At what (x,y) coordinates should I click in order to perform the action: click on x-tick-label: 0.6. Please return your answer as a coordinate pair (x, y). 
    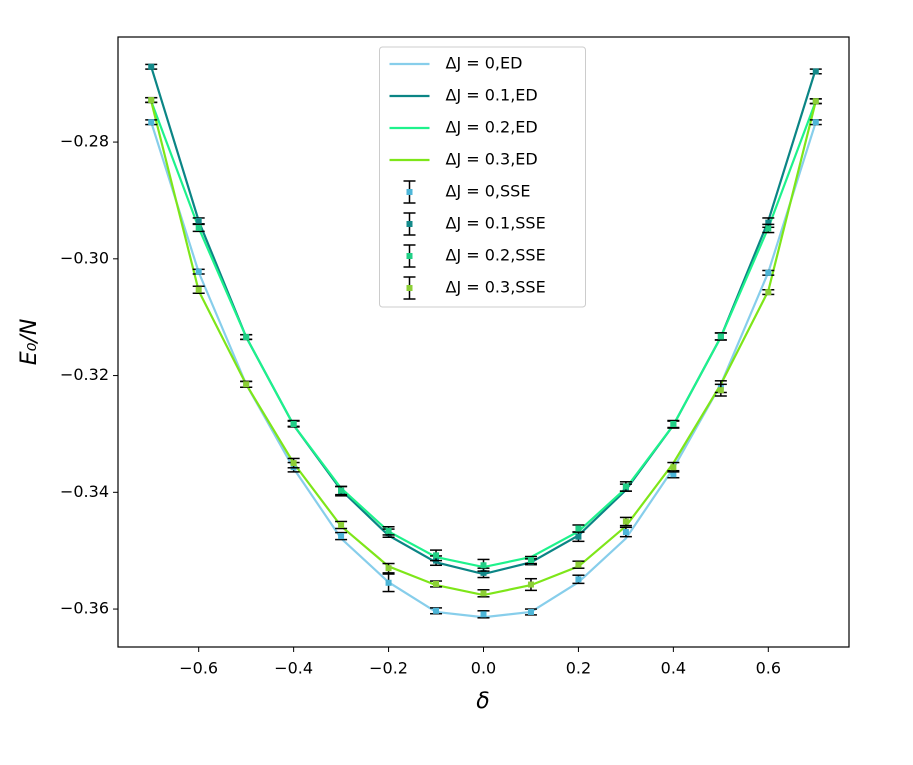
    Looking at the image, I should click on (768, 668).